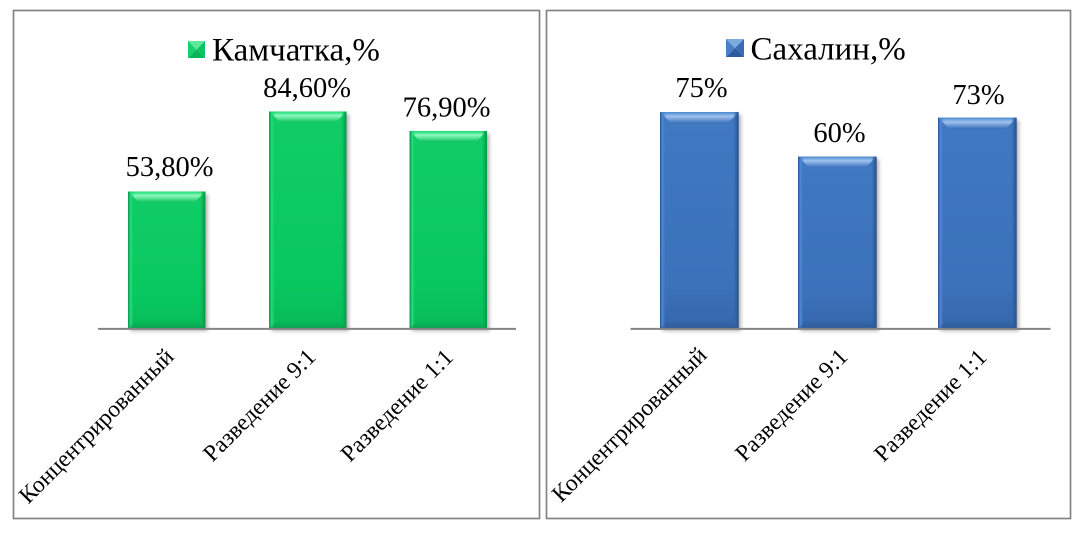 The image size is (1085, 534). I want to click on svg-text: 73%, so click(978, 95).